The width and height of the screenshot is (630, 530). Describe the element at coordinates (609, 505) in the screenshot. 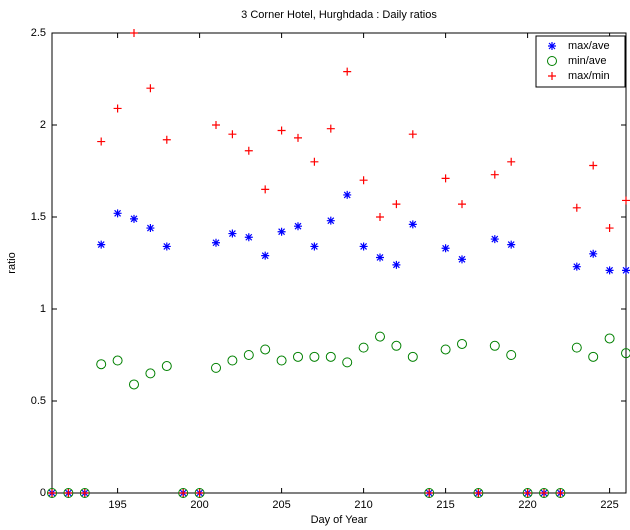

I see `x-tick-label: 225` at that location.